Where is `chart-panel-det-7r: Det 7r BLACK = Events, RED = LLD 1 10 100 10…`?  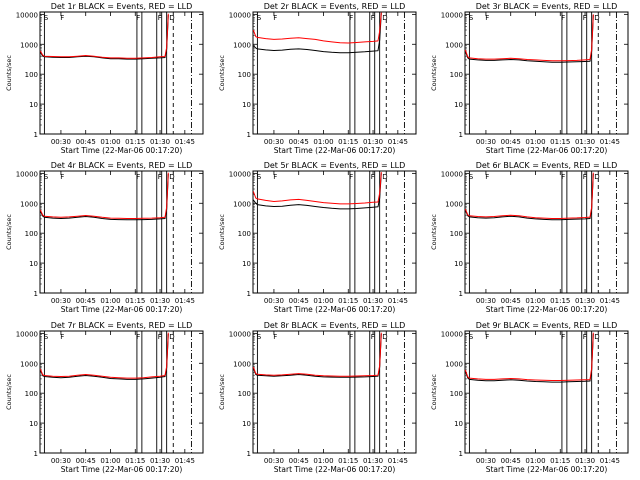
chart-panel-det-7r: Det 7r BLACK = Events, RED = LLD 1 10 100 10… is located at coordinates (104, 397).